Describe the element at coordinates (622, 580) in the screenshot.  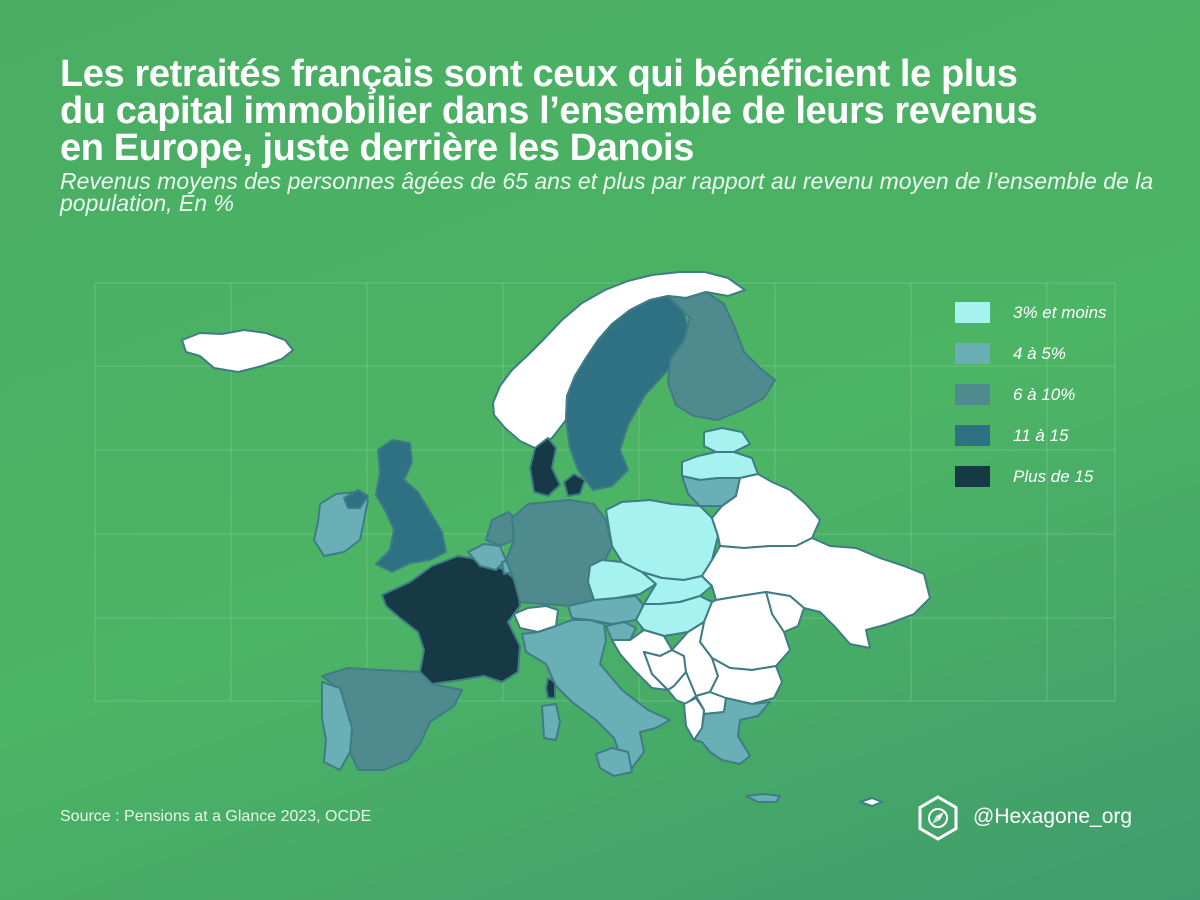
I see `country-czechia` at that location.